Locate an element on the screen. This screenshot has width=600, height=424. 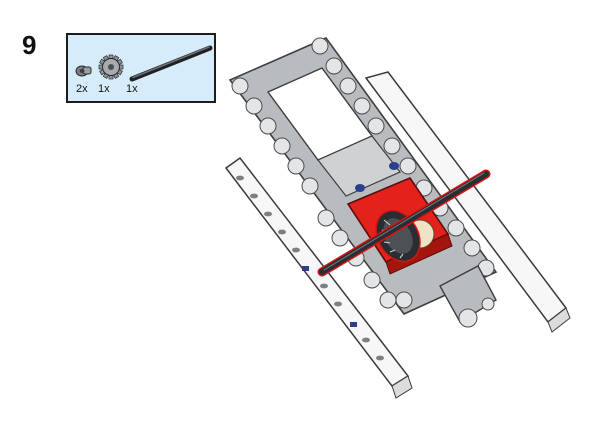
gear-icon is located at coordinates (111, 67).